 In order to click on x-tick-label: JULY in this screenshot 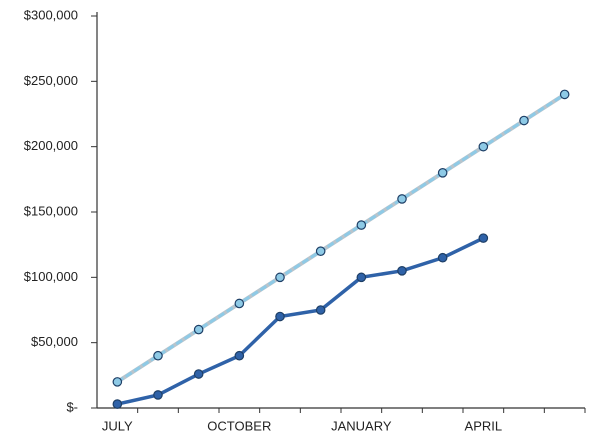, I will do `click(117, 425)`.